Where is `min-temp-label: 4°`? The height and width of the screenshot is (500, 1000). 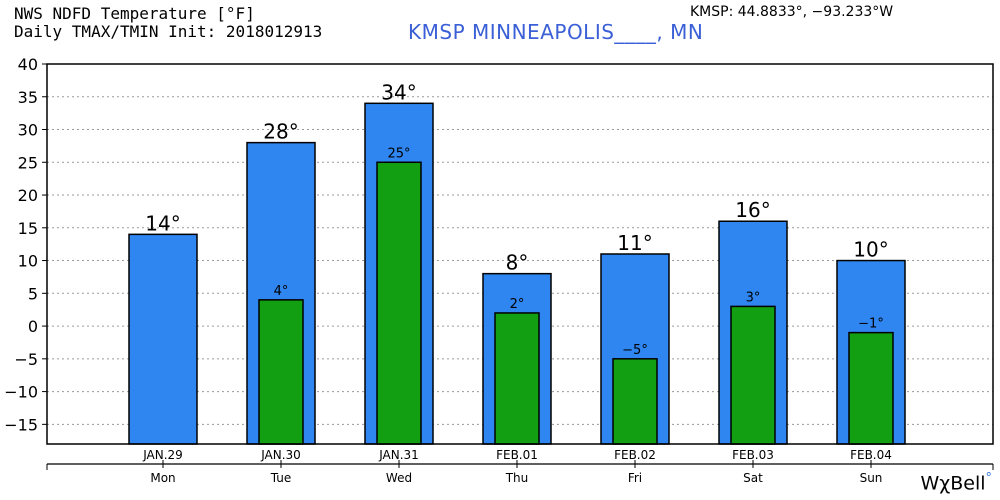
min-temp-label: 4° is located at coordinates (281, 291).